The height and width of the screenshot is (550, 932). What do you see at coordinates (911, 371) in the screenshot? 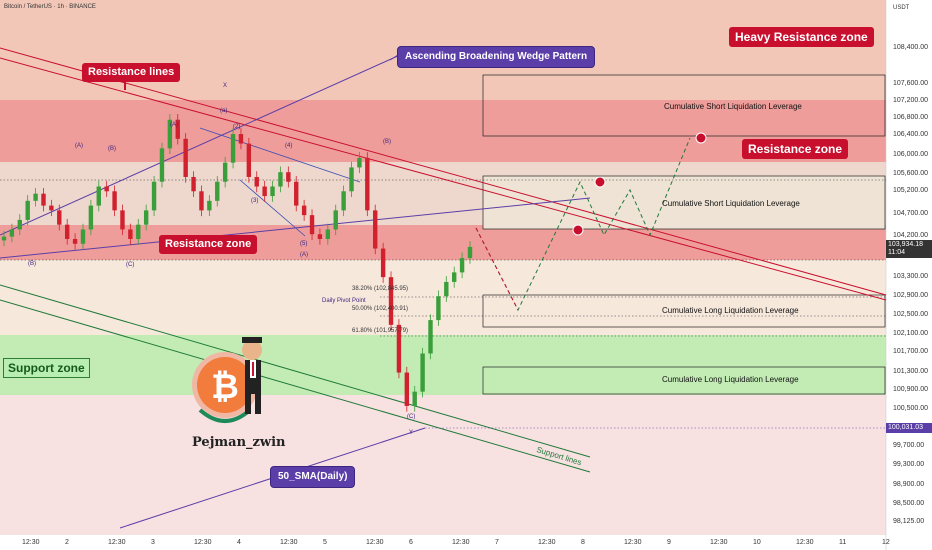
I see `price-tick: 101,300.00` at bounding box center [911, 371].